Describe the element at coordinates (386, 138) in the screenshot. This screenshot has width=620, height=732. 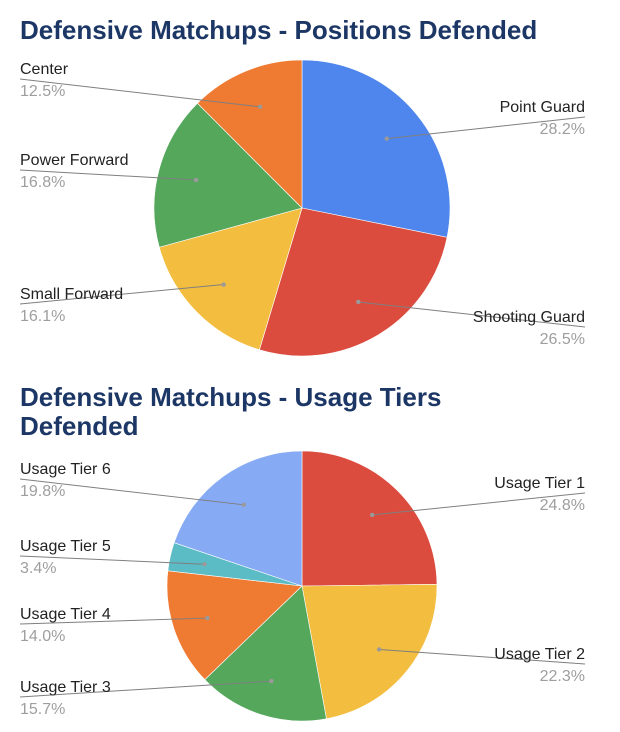
I see `leader-dot-point-guard` at that location.